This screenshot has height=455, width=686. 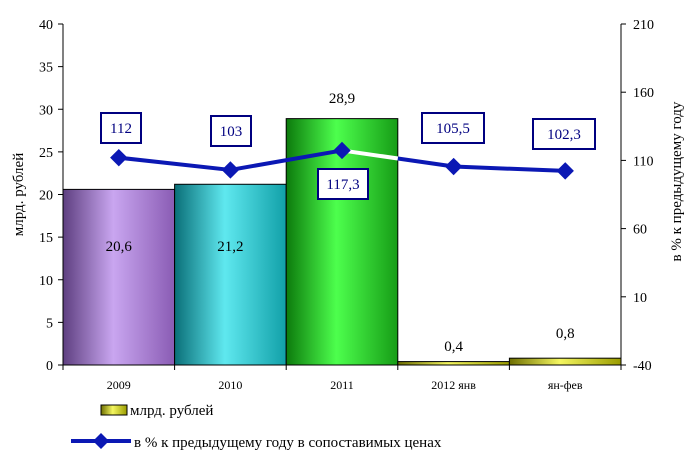 I want to click on left-tick-label: 5, so click(x=49, y=323).